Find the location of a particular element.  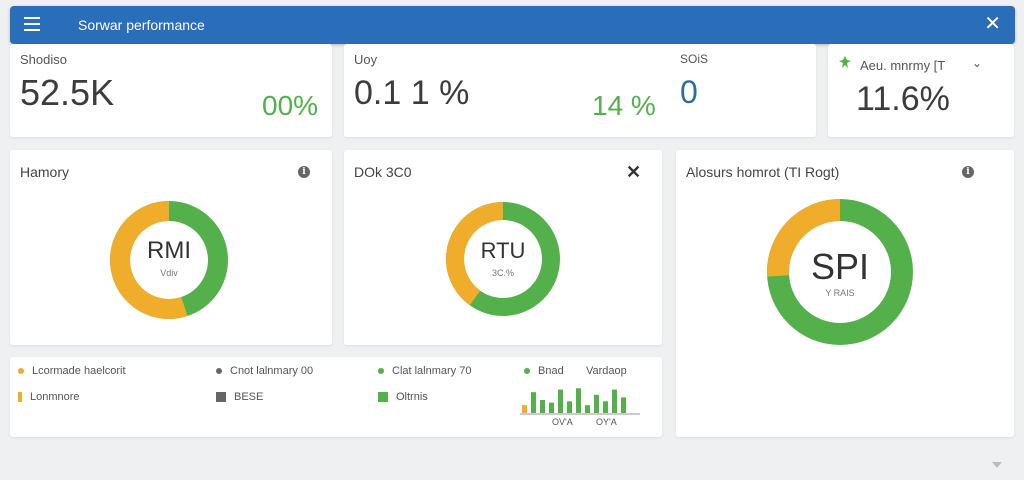

mini-bar-chart is located at coordinates (580, 401).